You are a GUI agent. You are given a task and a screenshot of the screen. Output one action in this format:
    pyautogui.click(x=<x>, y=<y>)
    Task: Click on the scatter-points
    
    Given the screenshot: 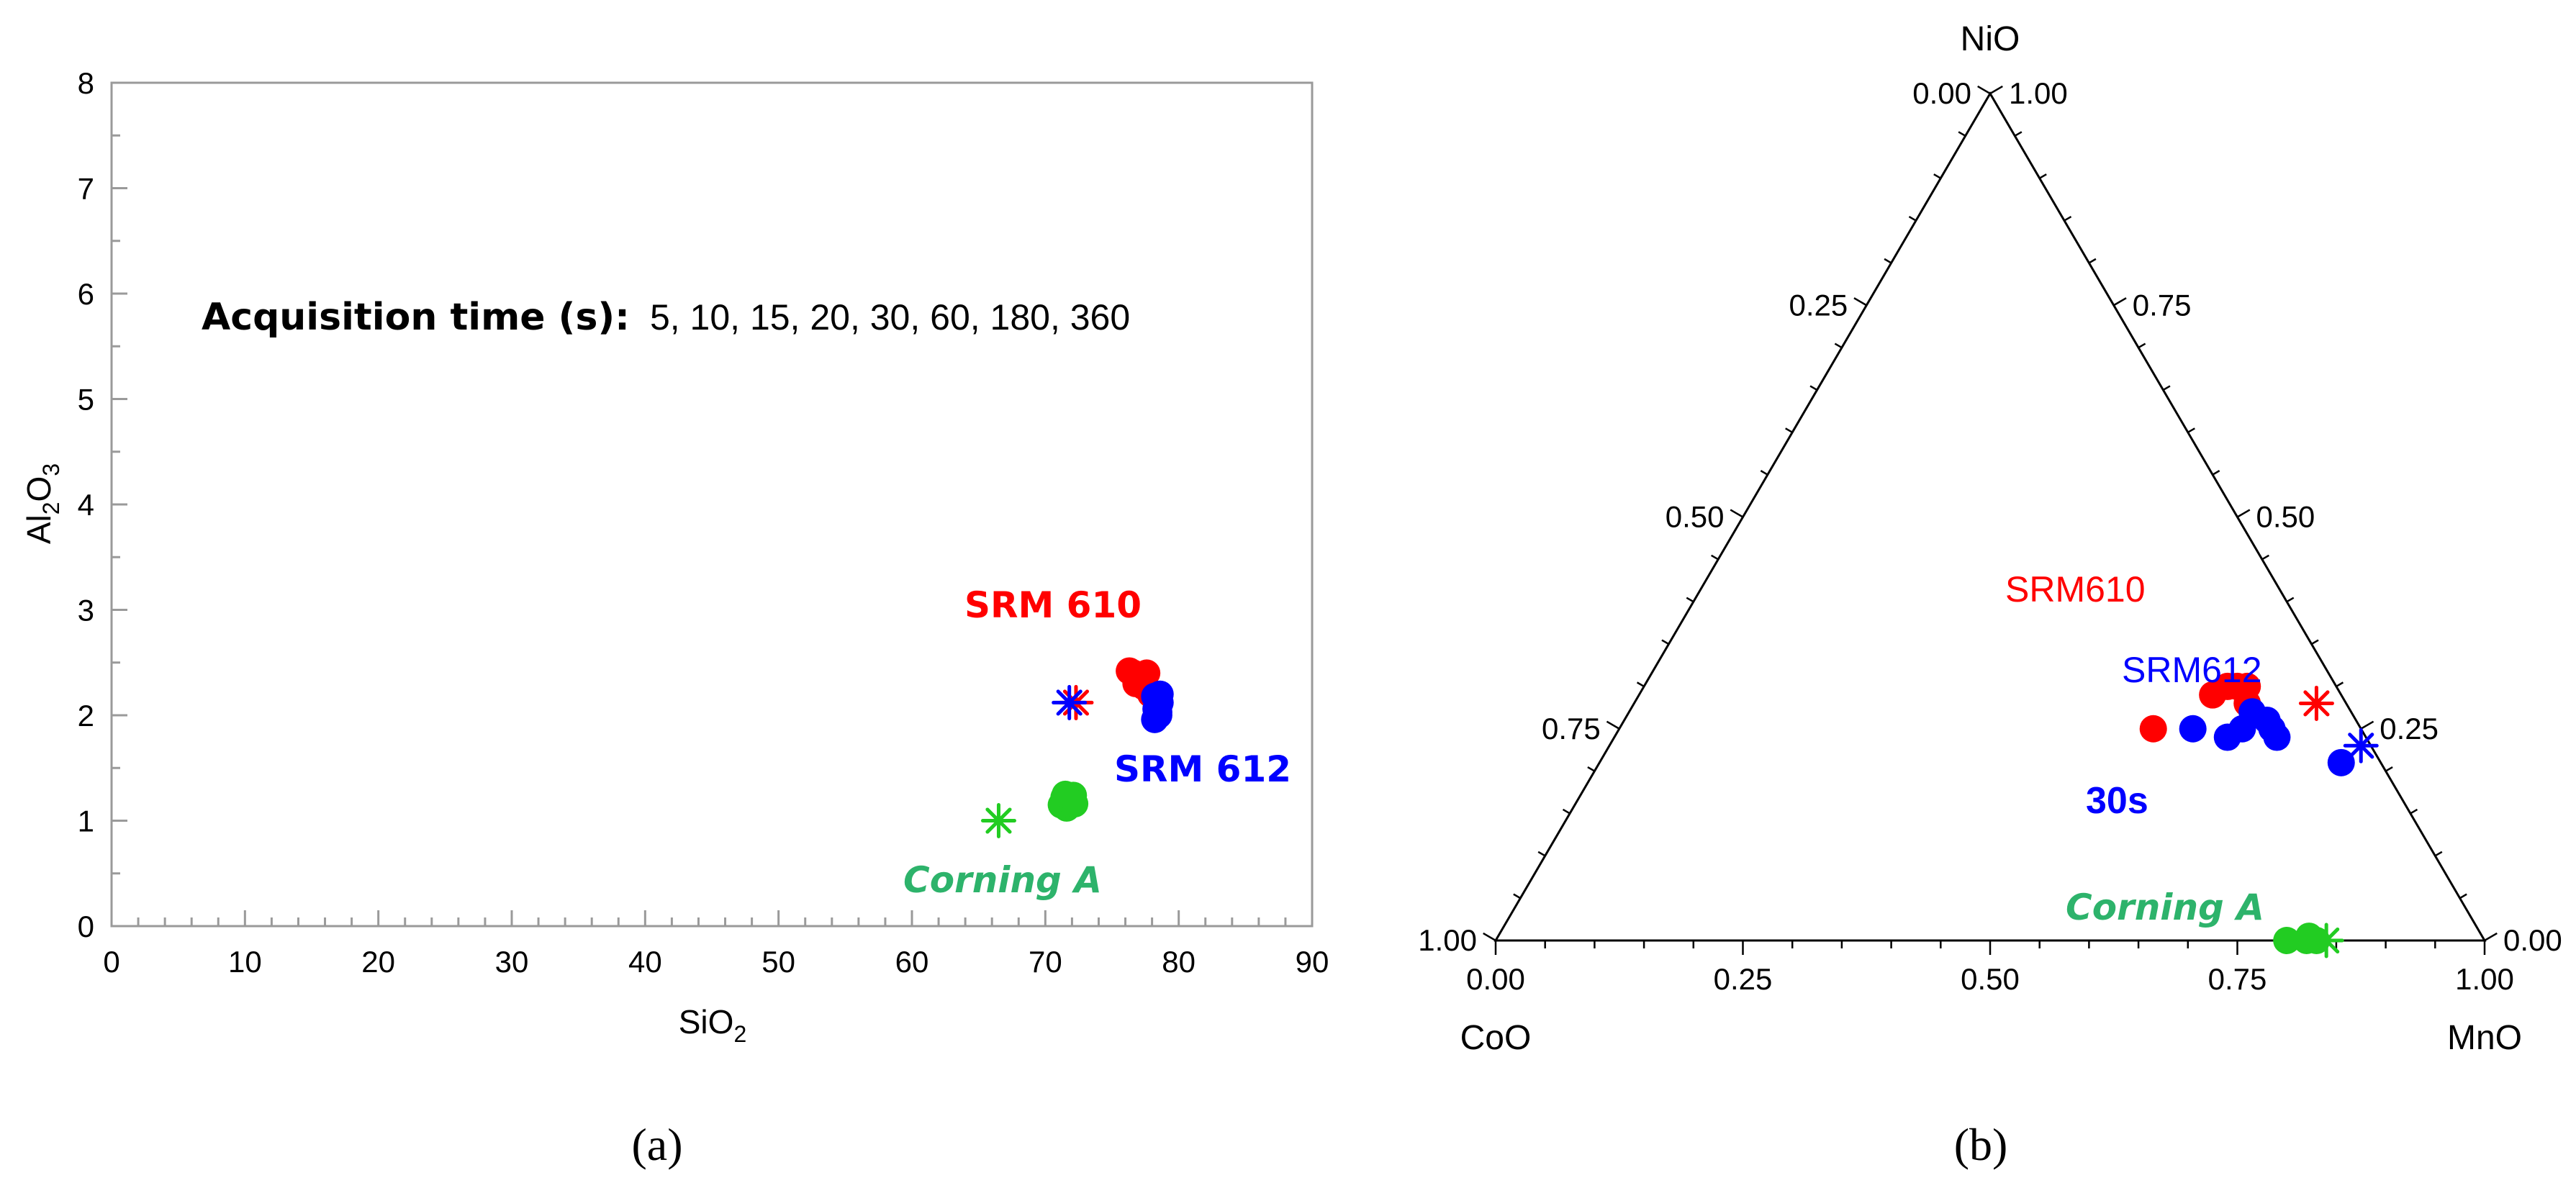 What is the action you would take?
    pyautogui.click(x=1110, y=739)
    